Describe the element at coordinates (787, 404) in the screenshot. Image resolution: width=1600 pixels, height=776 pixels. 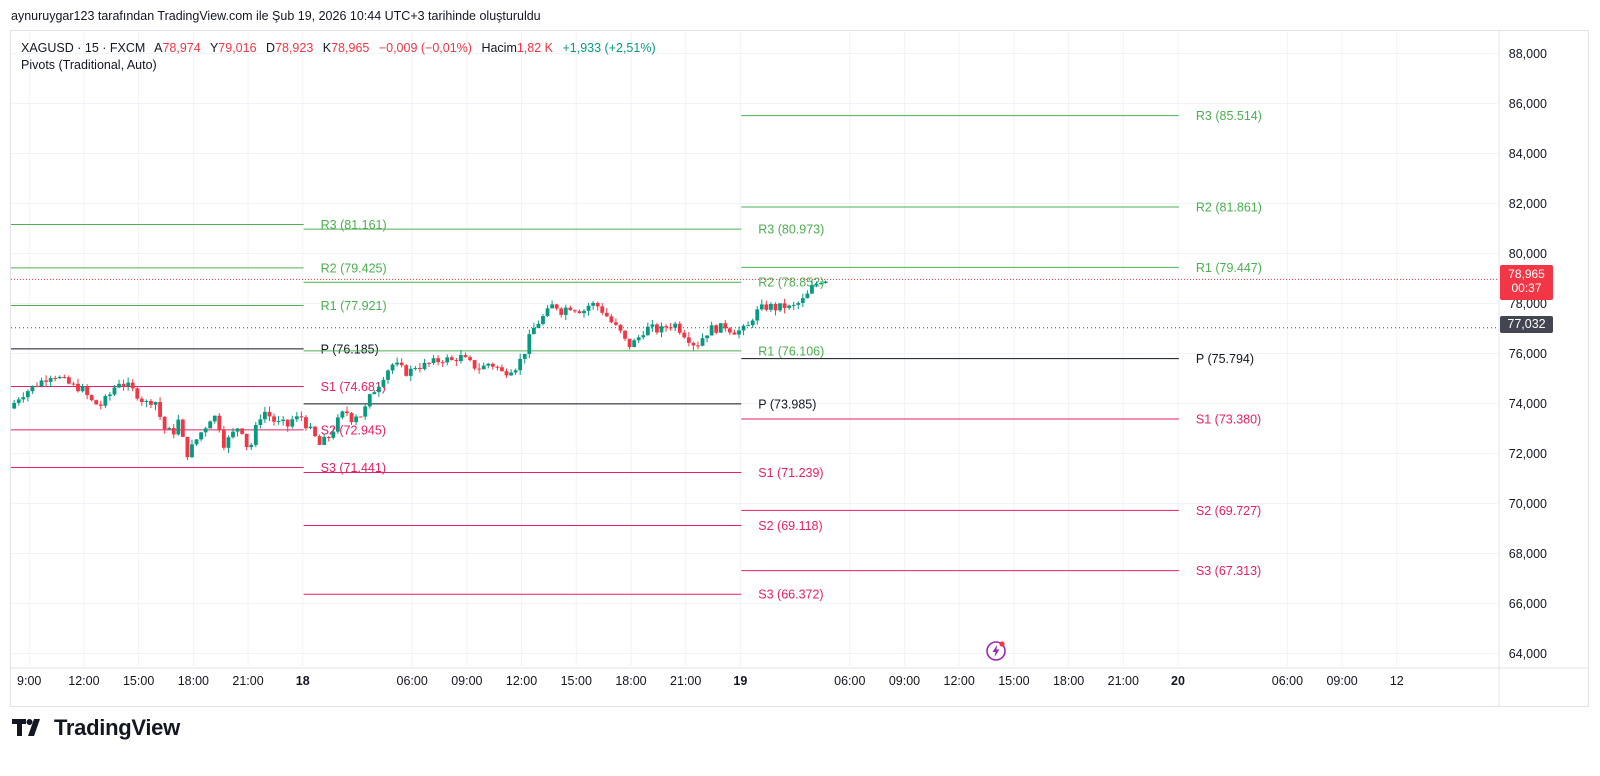
I see `pivot-label-p: P (73.985)` at that location.